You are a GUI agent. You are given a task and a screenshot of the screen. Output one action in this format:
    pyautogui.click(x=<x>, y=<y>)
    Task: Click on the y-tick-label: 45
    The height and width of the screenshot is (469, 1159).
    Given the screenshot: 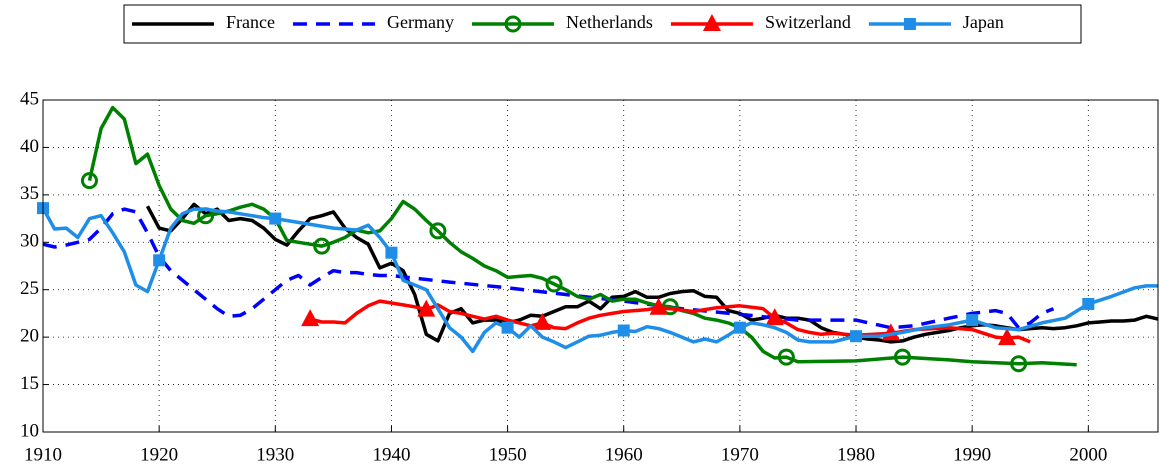 What is the action you would take?
    pyautogui.click(x=29, y=98)
    